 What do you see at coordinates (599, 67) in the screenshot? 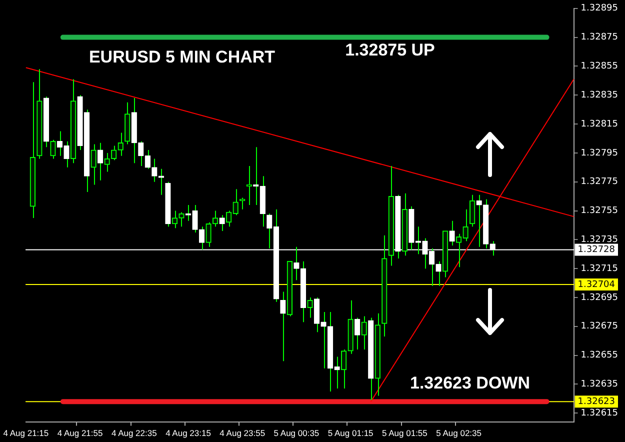
I see `y-tick-label: 1.32855` at bounding box center [599, 67].